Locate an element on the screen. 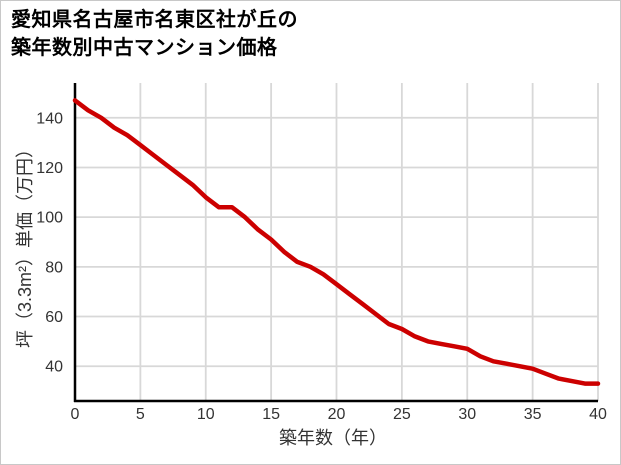 The height and width of the screenshot is (465, 621). chart-title-line2: 築年数別中古マンション価格 is located at coordinates (144, 48).